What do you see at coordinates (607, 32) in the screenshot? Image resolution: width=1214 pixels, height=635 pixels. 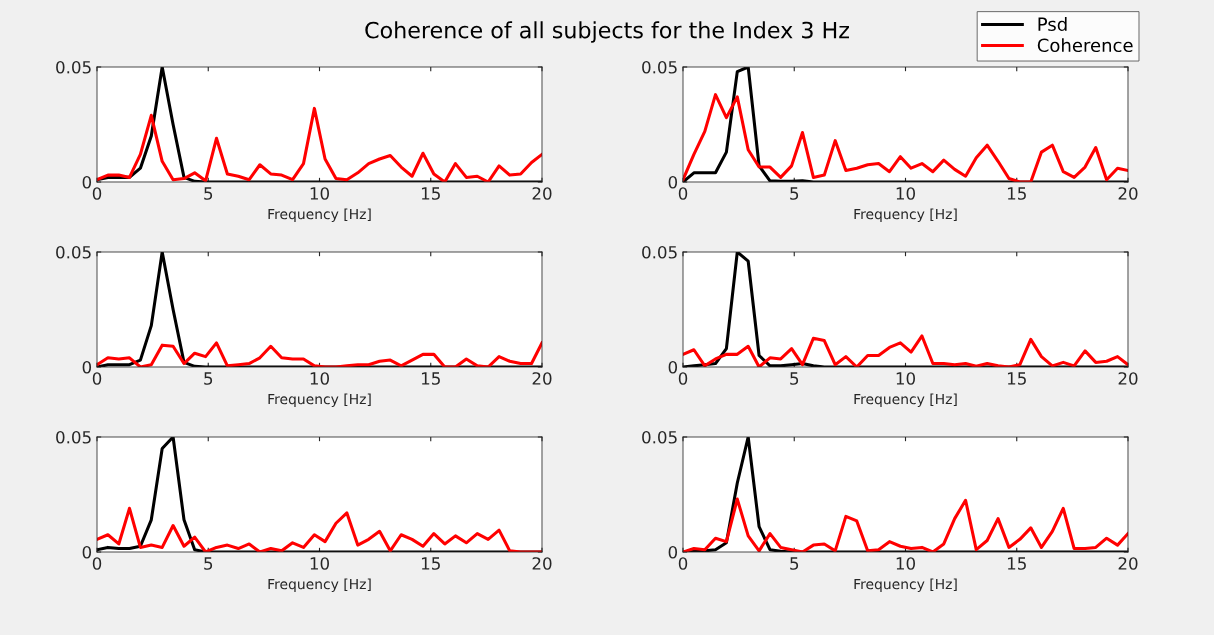 I see `text: Coherence of all subjects for the Index 3 Hz` at bounding box center [607, 32].